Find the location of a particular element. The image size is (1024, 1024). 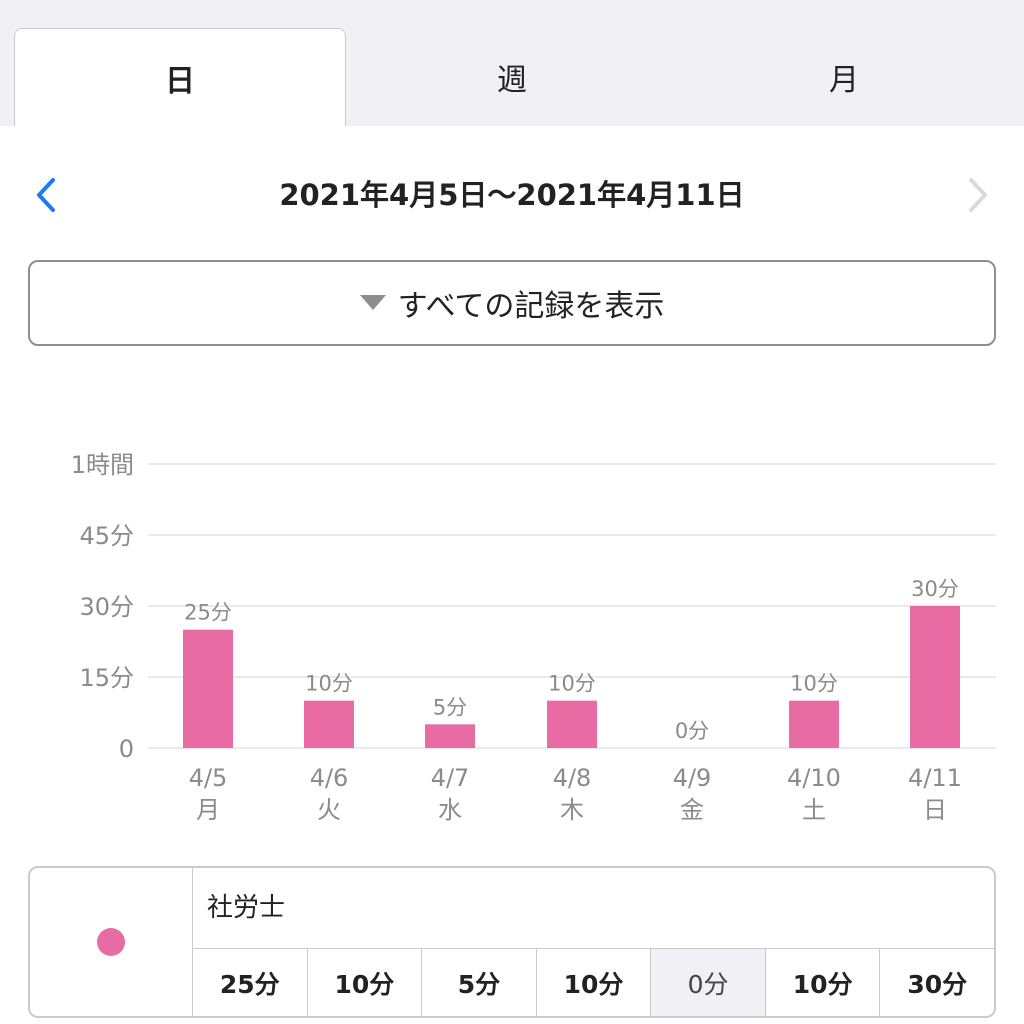

subject-color-dot-icon is located at coordinates (111, 942).